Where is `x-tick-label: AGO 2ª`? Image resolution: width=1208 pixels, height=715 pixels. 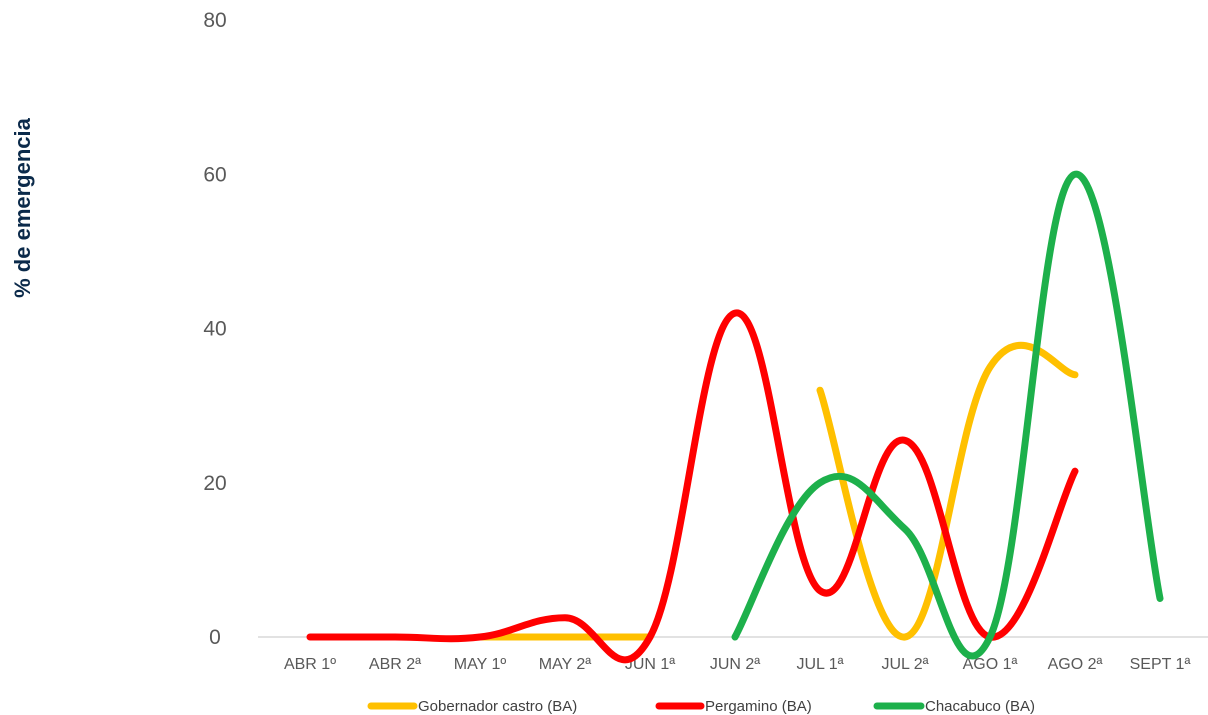
x-tick-label: AGO 2ª is located at coordinates (1075, 664).